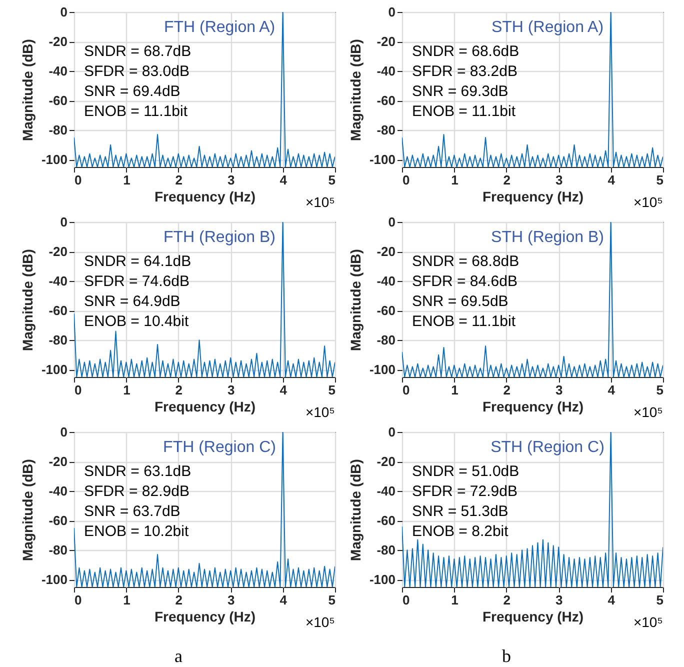 The width and height of the screenshot is (684, 667). I want to click on annotation: SNDR = 68.6dB, so click(466, 51).